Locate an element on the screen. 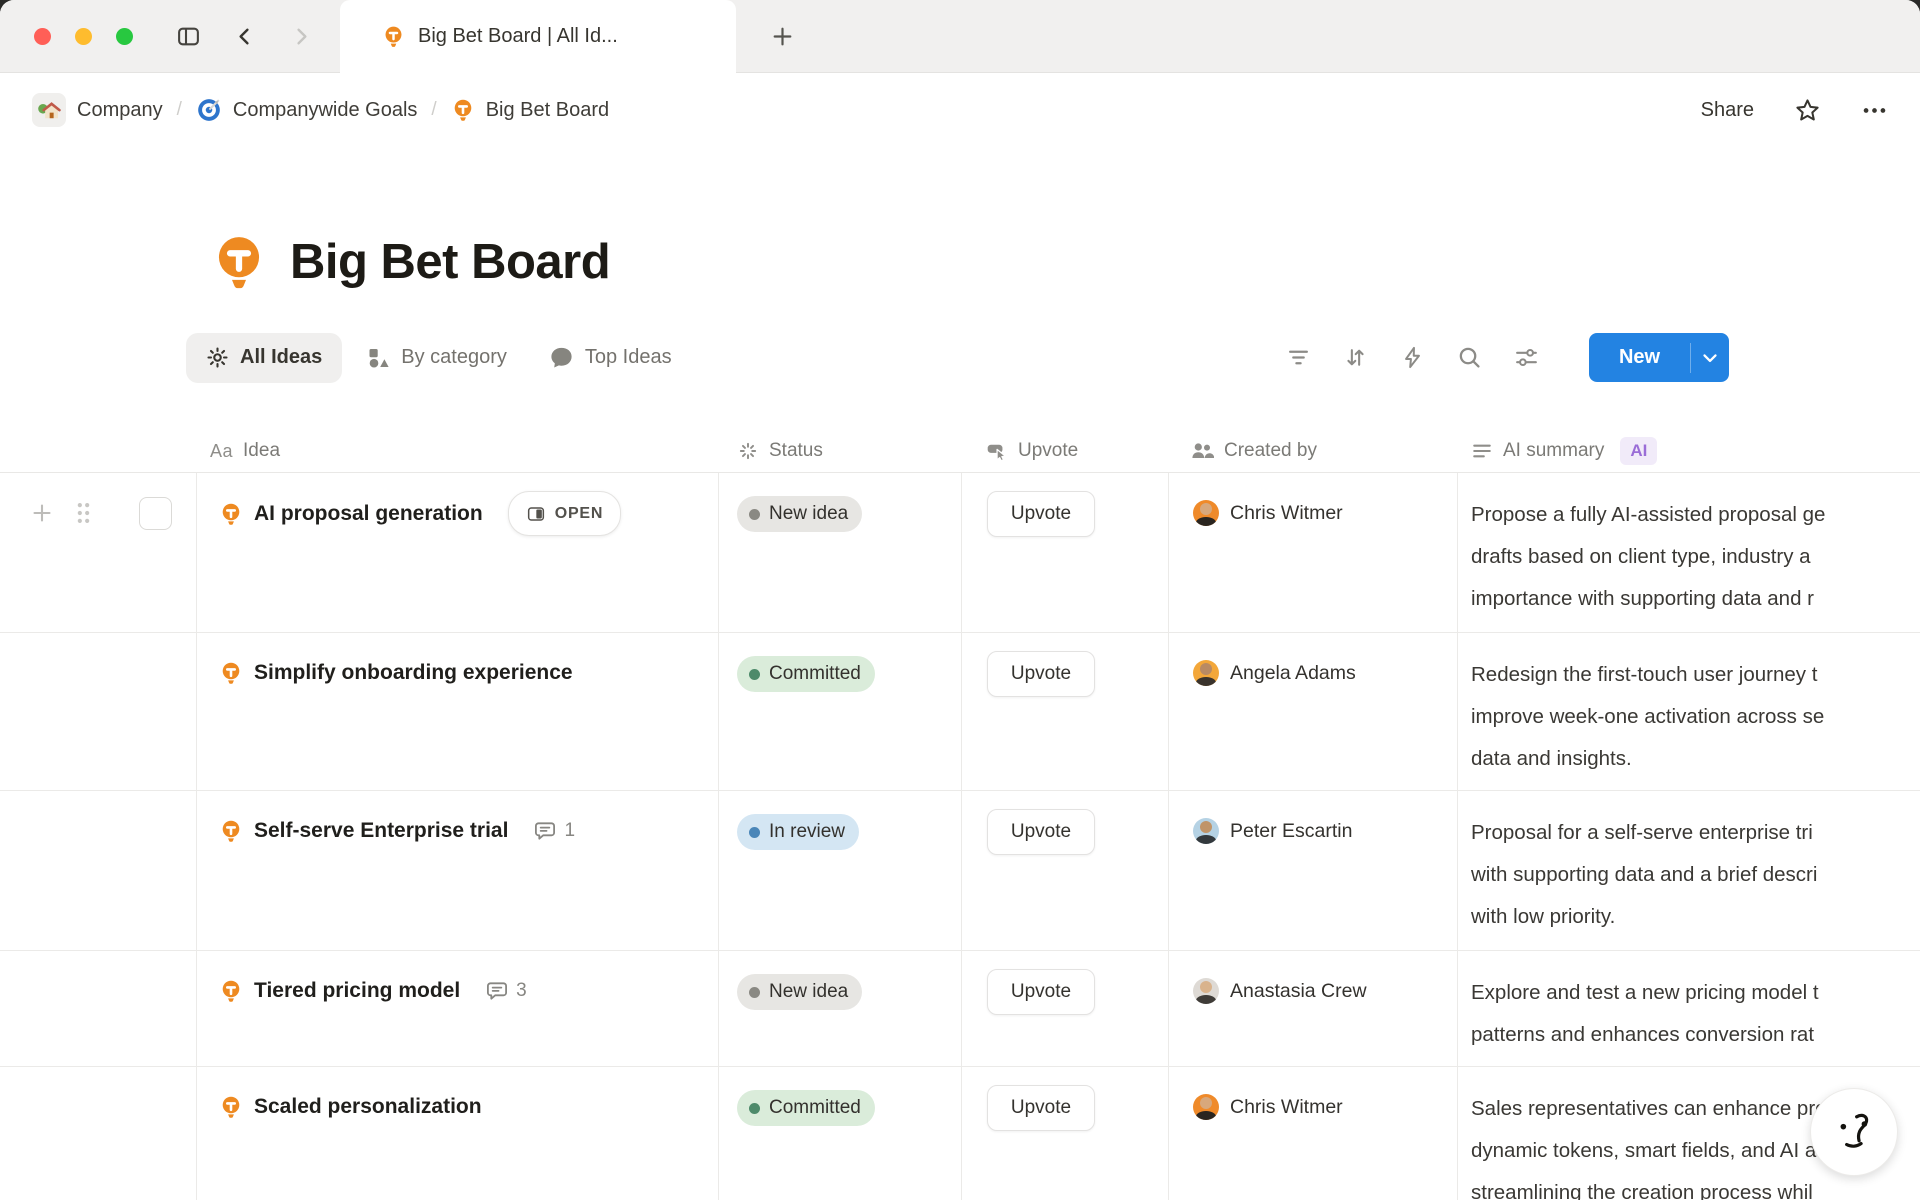 The height and width of the screenshot is (1200, 1920). filter-icon is located at coordinates (1298, 357).